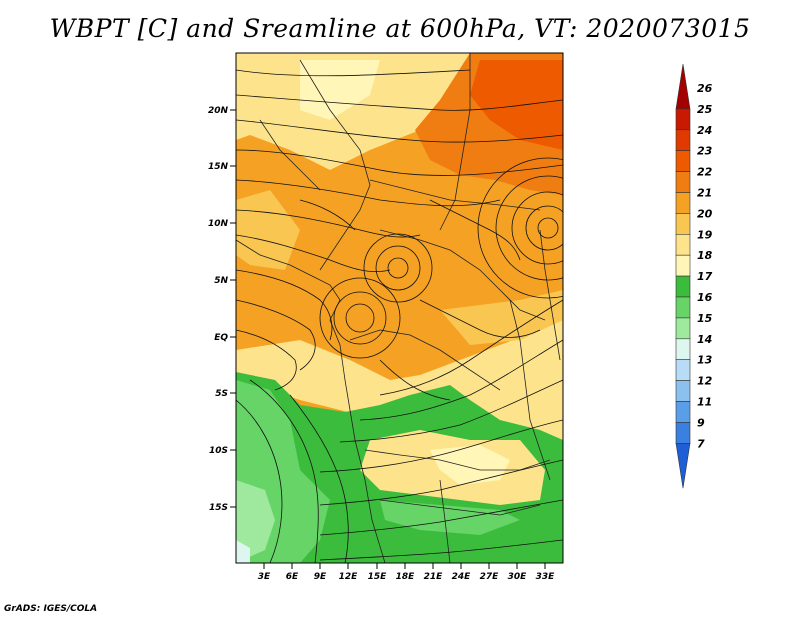  What do you see at coordinates (704, 193) in the screenshot?
I see `colorbar-label: 21` at bounding box center [704, 193].